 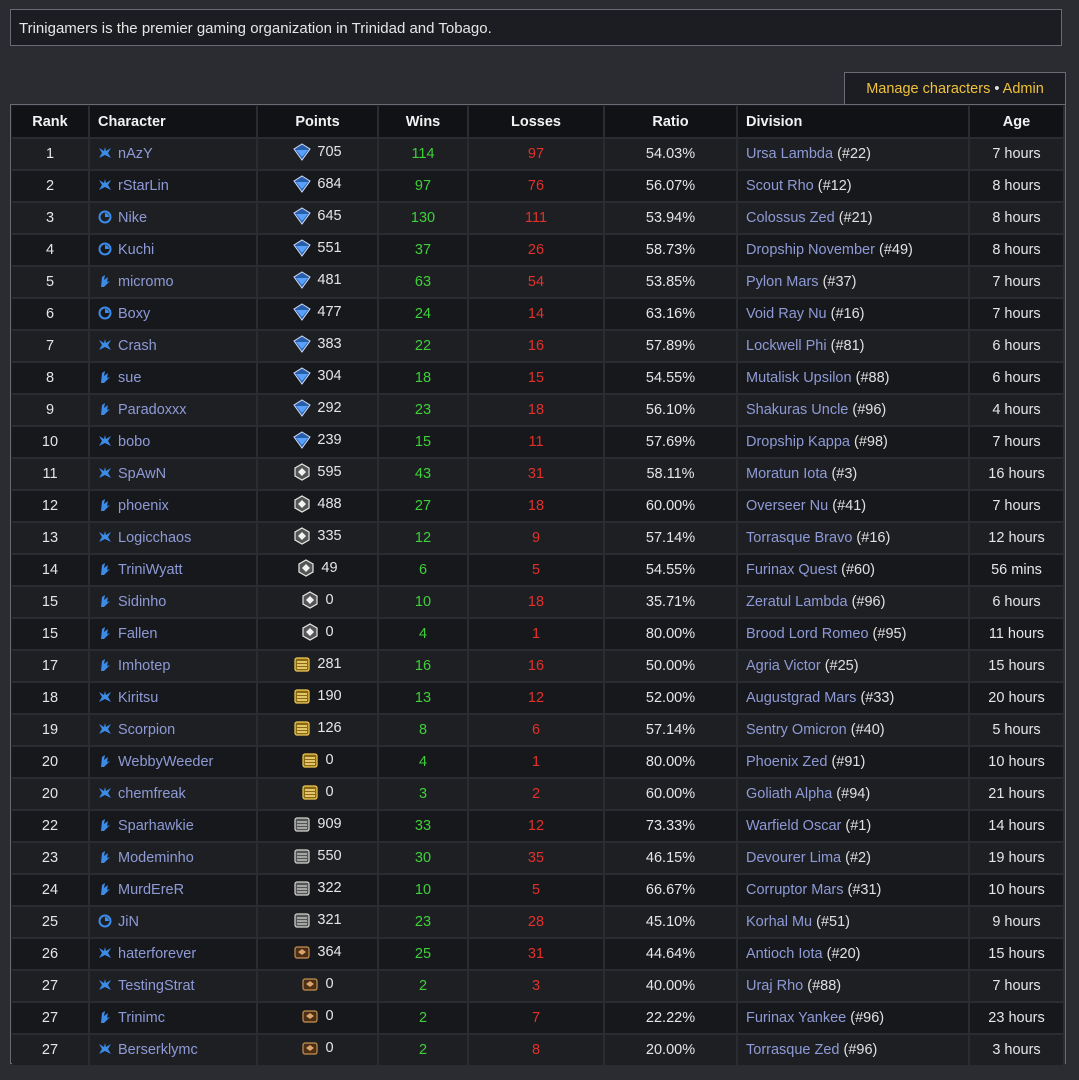 I want to click on division-link: Torrasque Zed, so click(x=793, y=1050).